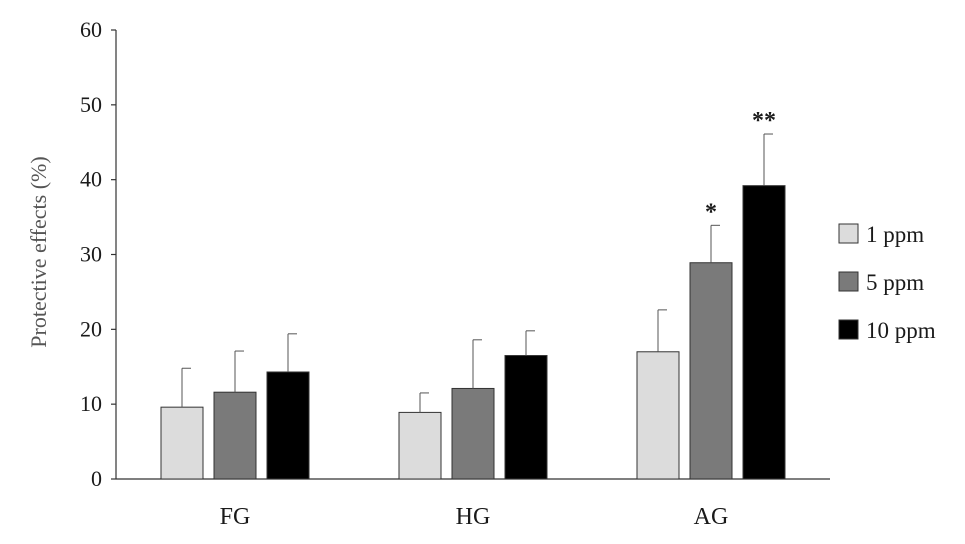 This screenshot has height=544, width=965. What do you see at coordinates (91, 403) in the screenshot?
I see `y-tick-label: 10` at bounding box center [91, 403].